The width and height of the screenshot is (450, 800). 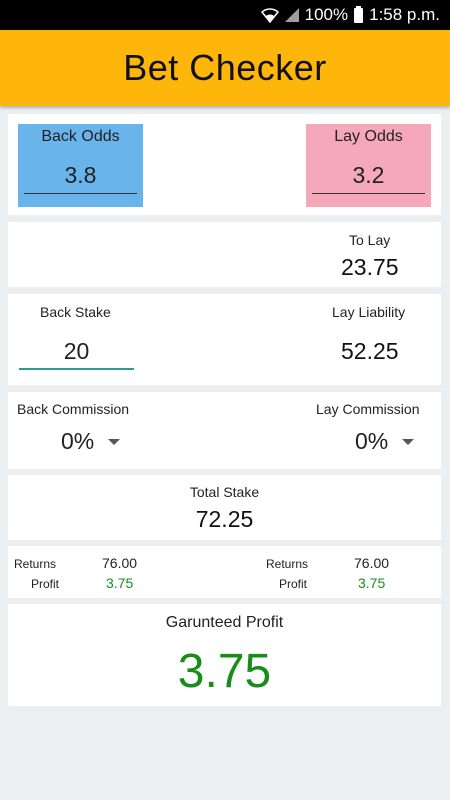 What do you see at coordinates (369, 312) in the screenshot?
I see `lay-liability-label: Lay Liability` at bounding box center [369, 312].